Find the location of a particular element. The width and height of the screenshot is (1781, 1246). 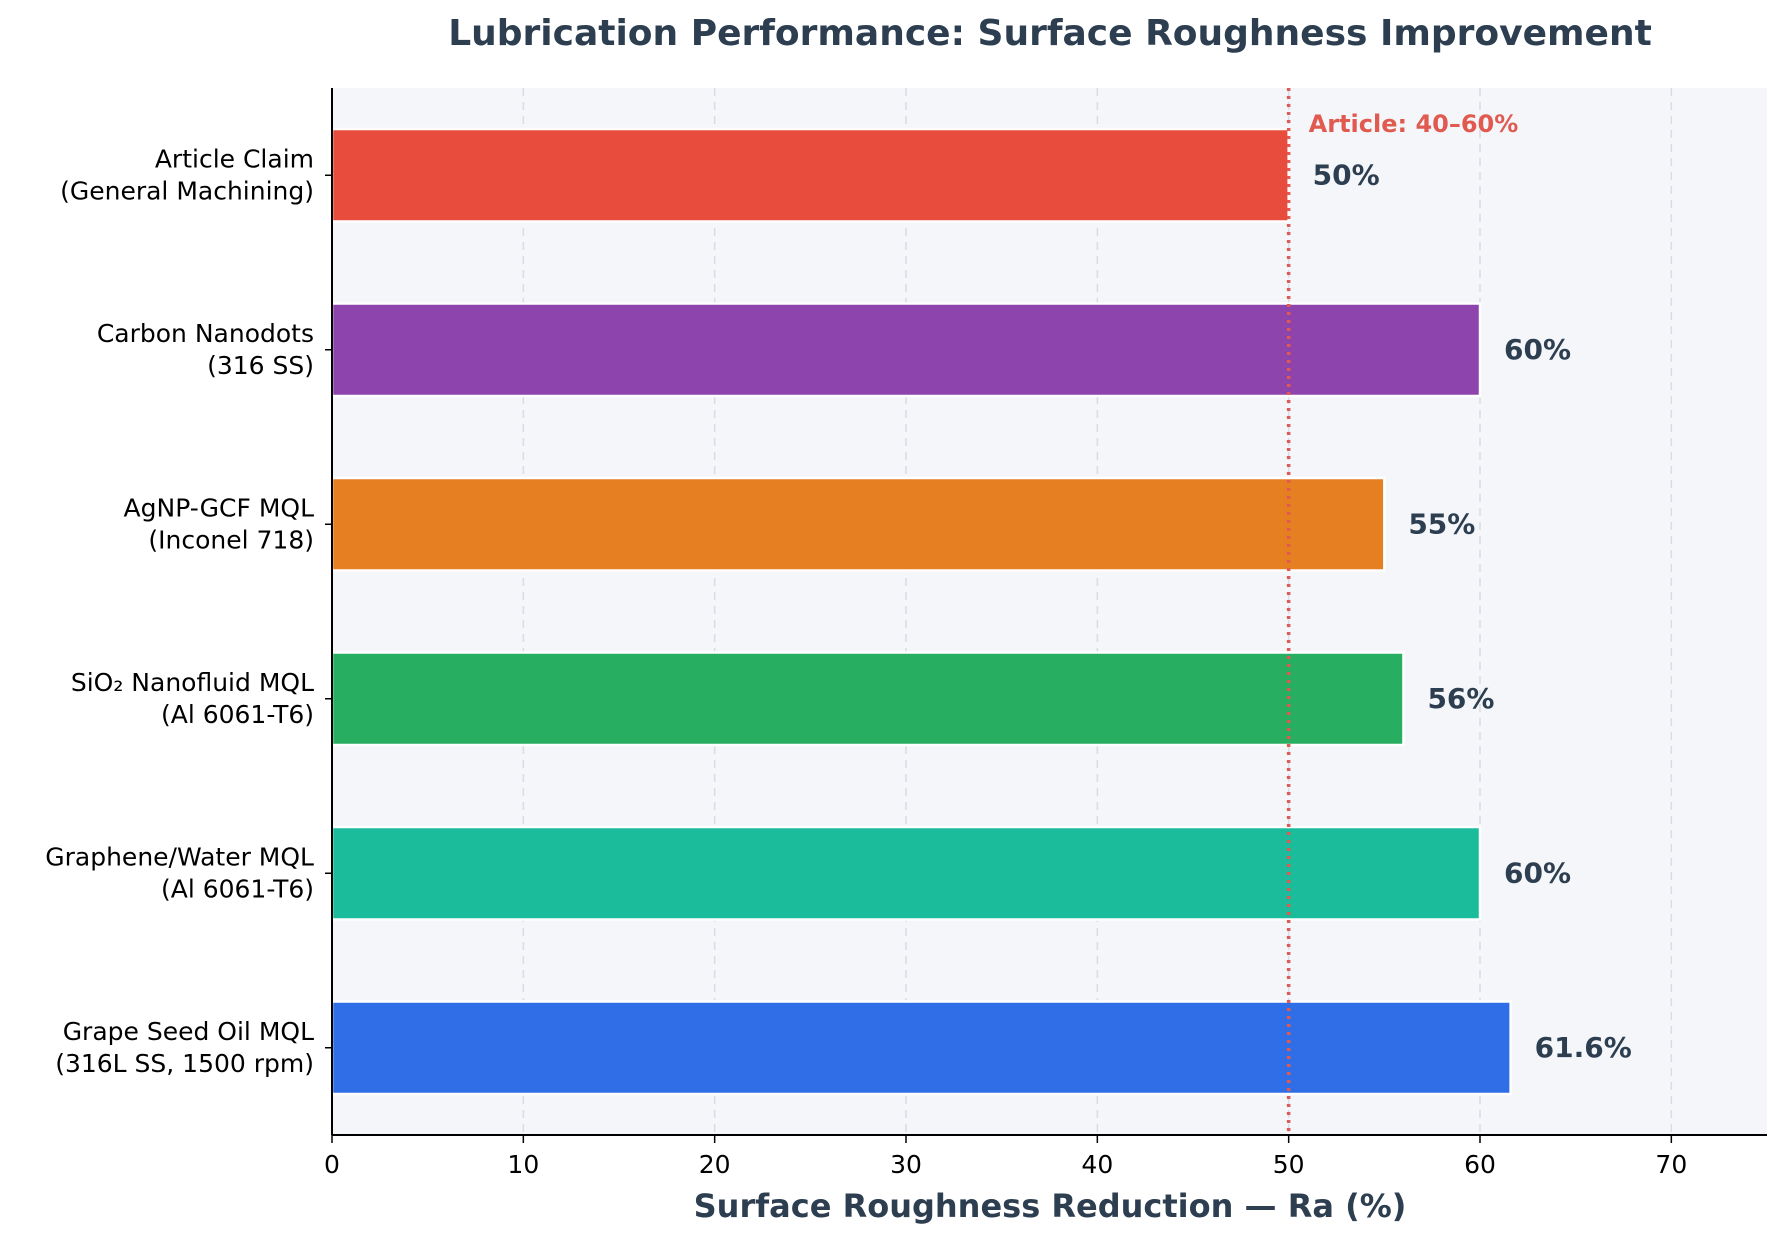

x-tick-label: 40 is located at coordinates (1097, 1164).